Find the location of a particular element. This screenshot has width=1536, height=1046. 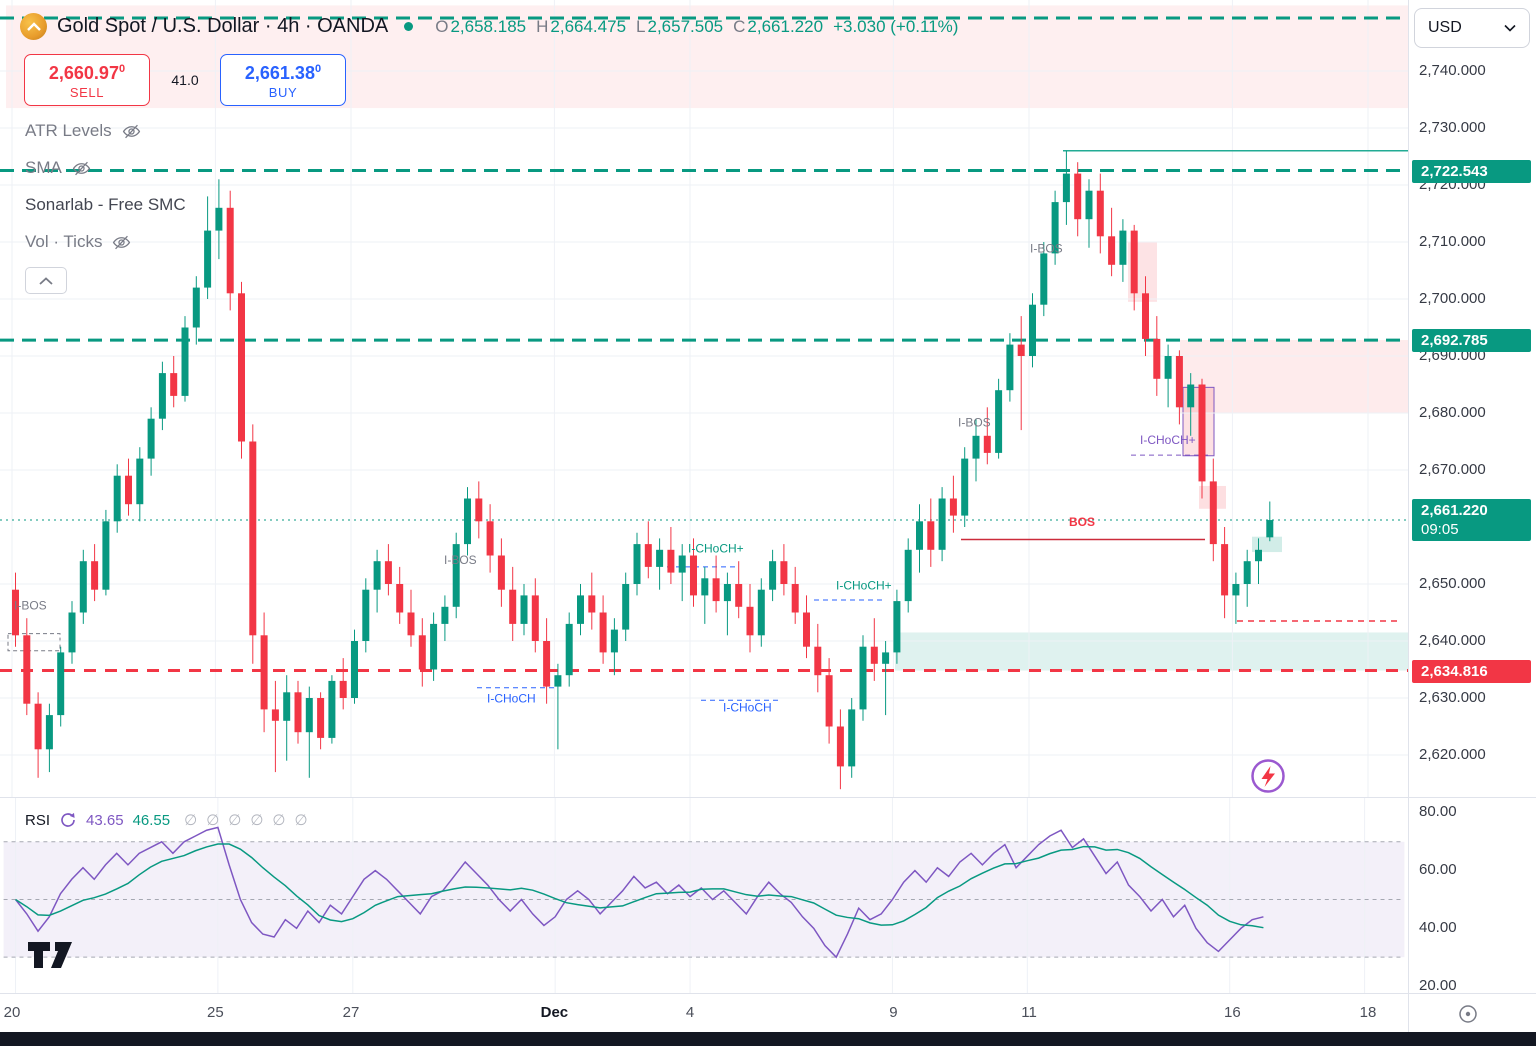

time-tick-label: 11 is located at coordinates (1029, 1012).